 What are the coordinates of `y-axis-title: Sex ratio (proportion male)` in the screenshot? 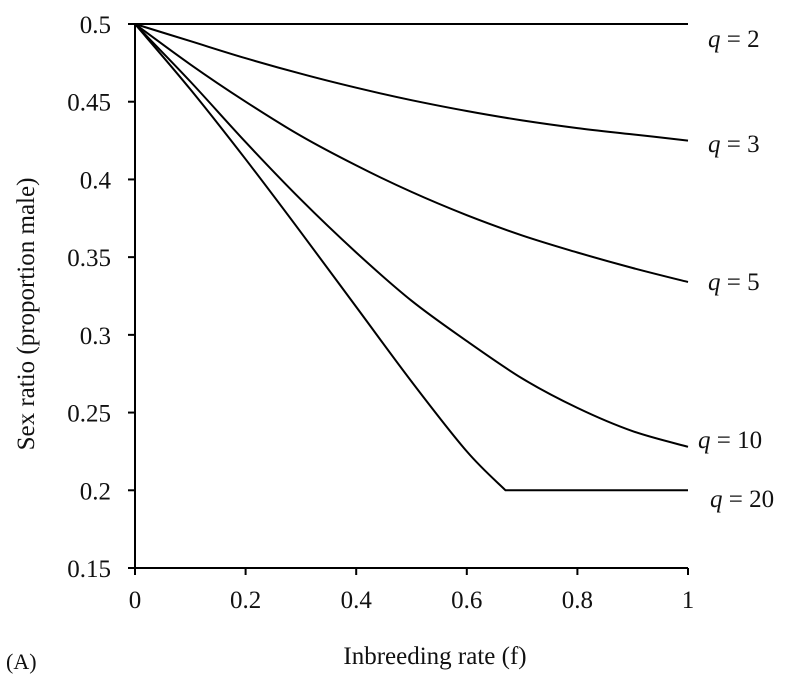 It's located at (26, 314).